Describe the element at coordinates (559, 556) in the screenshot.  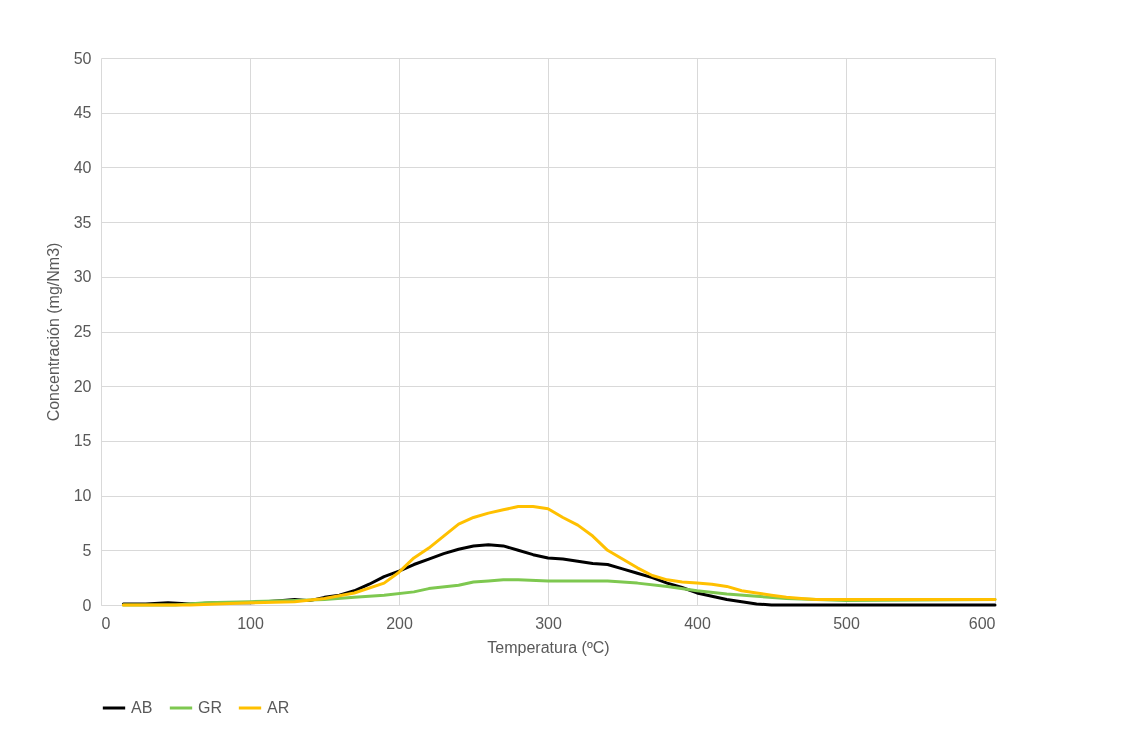
I see `line-series` at that location.